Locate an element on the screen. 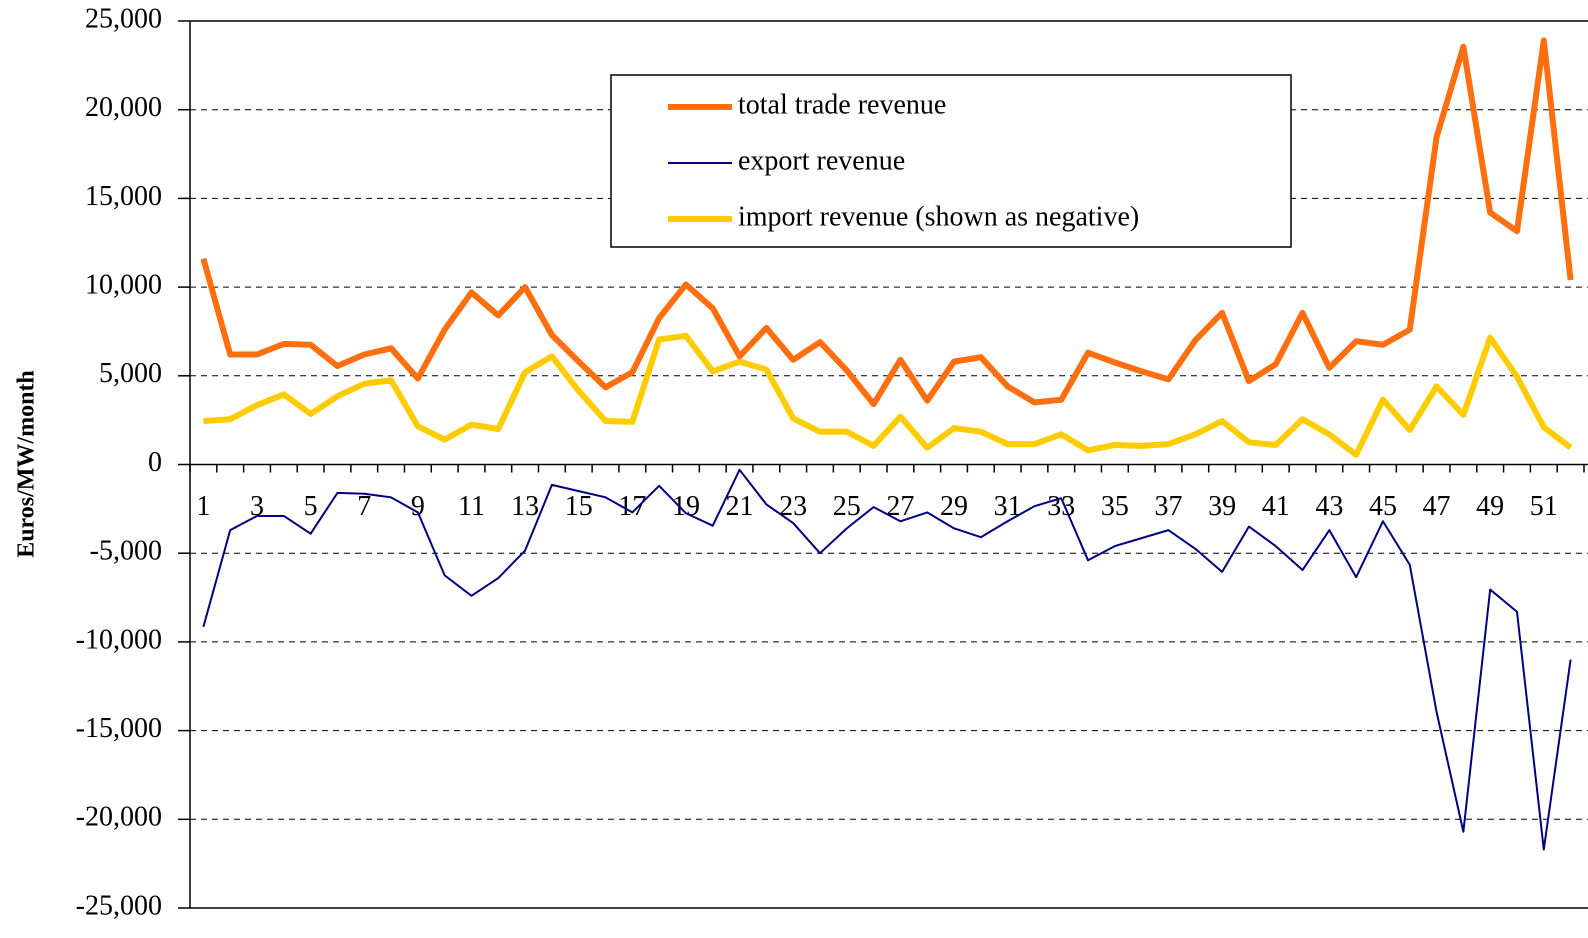 The image size is (1588, 938). y-tick-label: -25,000 is located at coordinates (119, 905).